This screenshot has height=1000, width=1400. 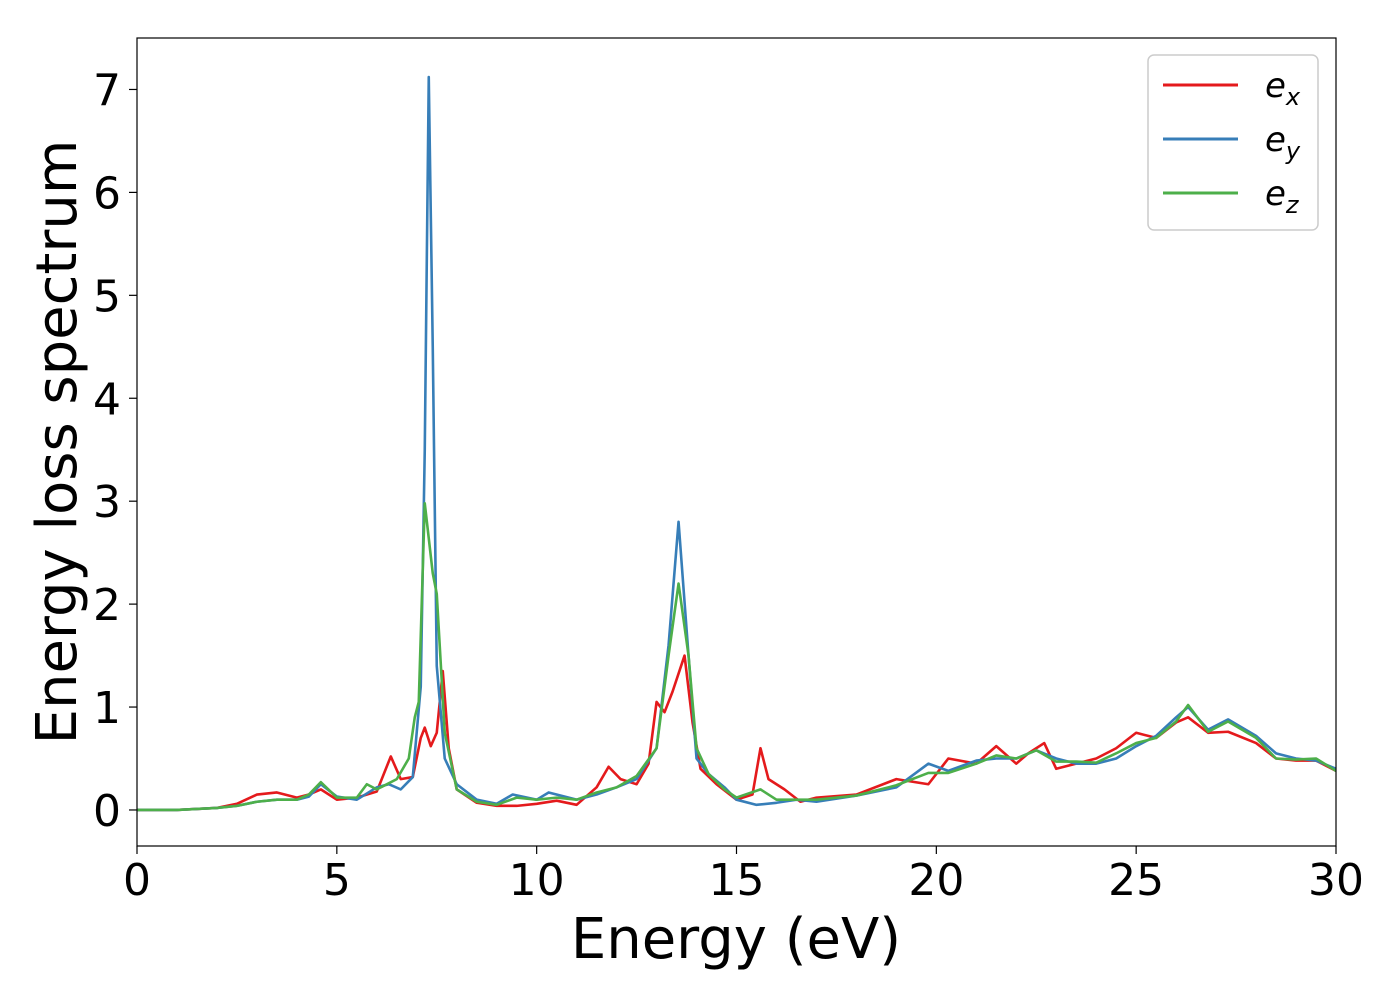 What do you see at coordinates (1136, 880) in the screenshot?
I see `x-tick-label: 25` at bounding box center [1136, 880].